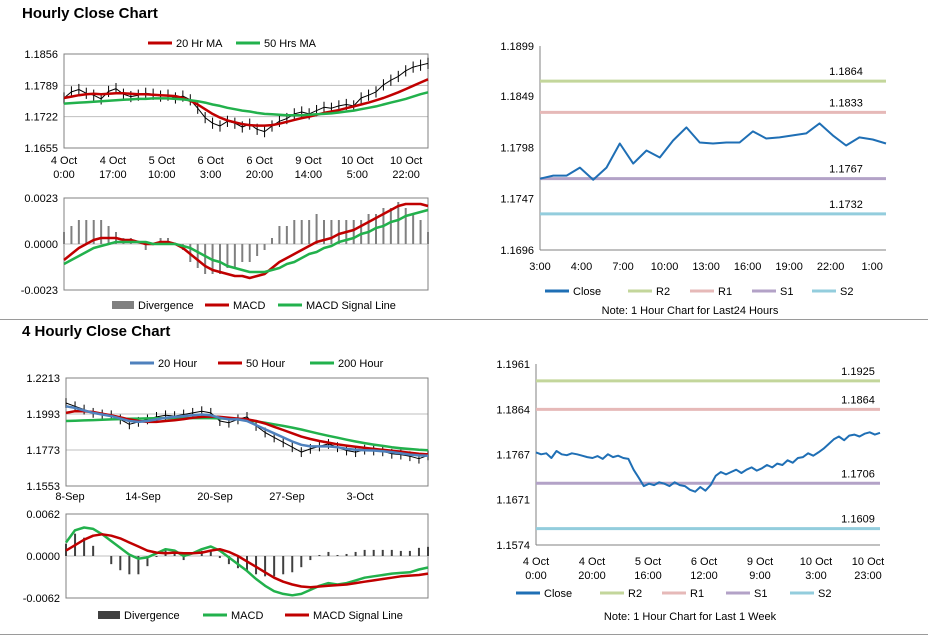  I want to click on hourly-levels-x-tick-label: 3:00, so click(539, 267).